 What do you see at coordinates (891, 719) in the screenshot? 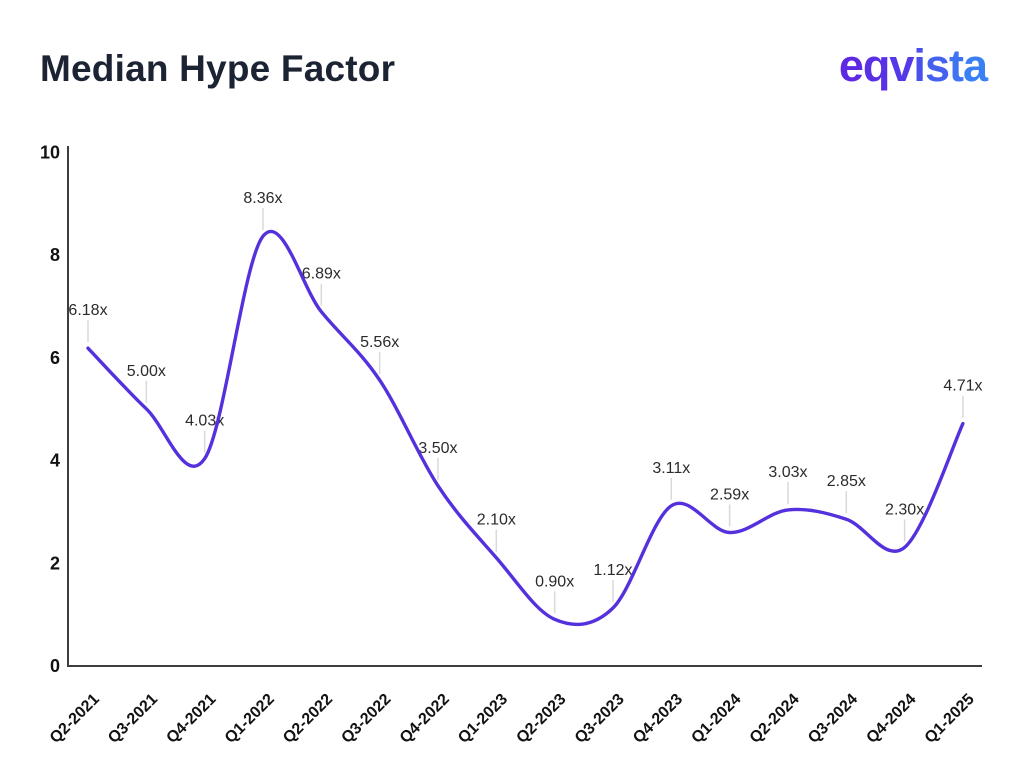
I see `x-axis-tick-label: Q4-2024` at bounding box center [891, 719].